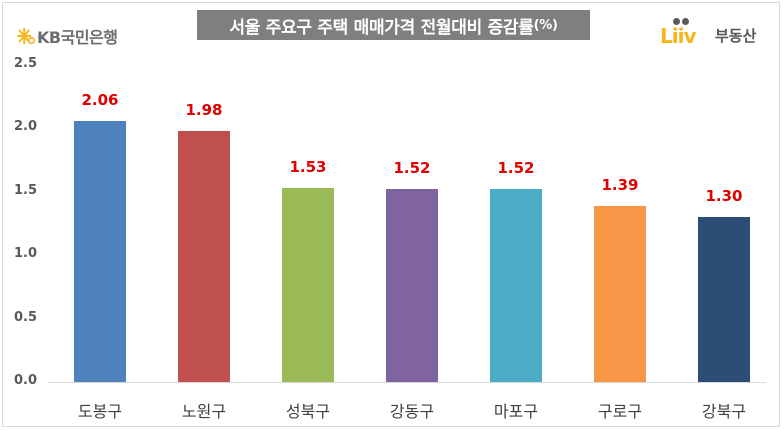  What do you see at coordinates (412, 411) in the screenshot?
I see `x-category-label: 강동구` at bounding box center [412, 411].